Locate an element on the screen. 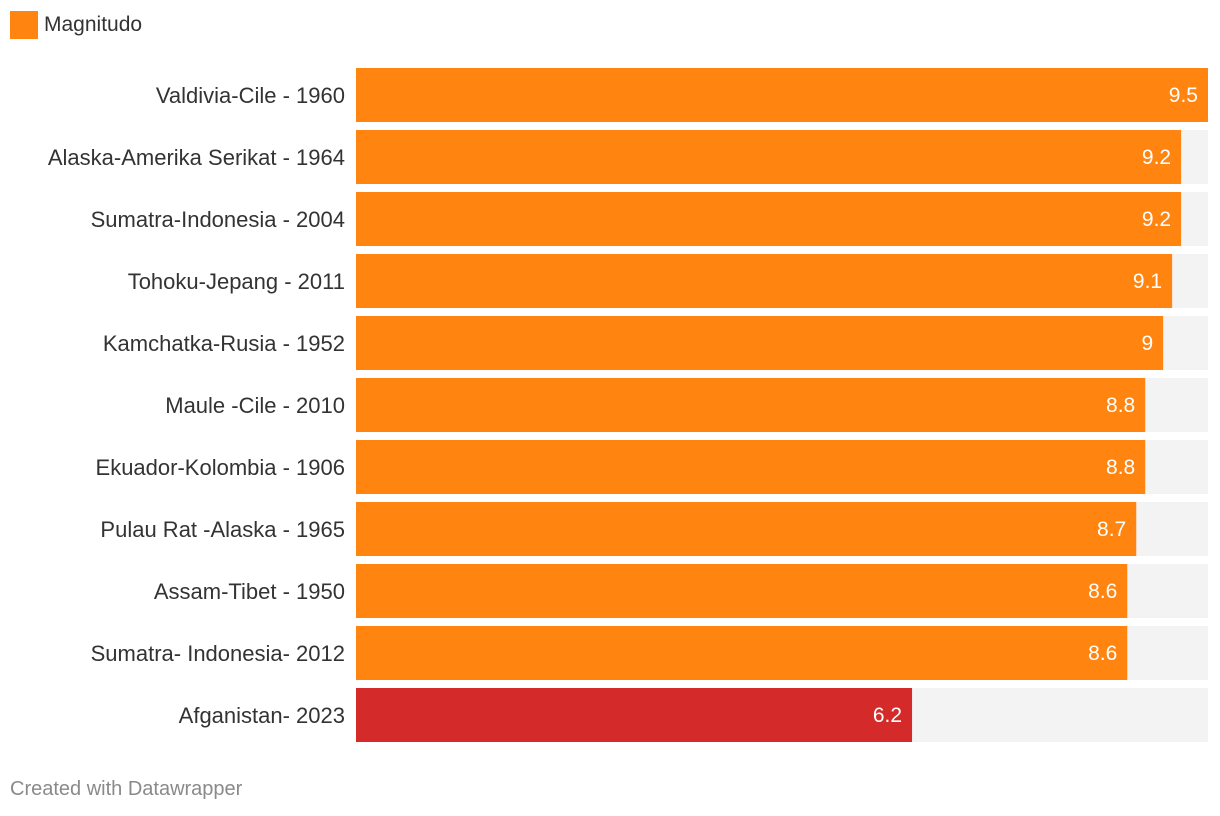 The image size is (1220, 816). category-label: Maule -Cile - 2010 is located at coordinates (255, 405).